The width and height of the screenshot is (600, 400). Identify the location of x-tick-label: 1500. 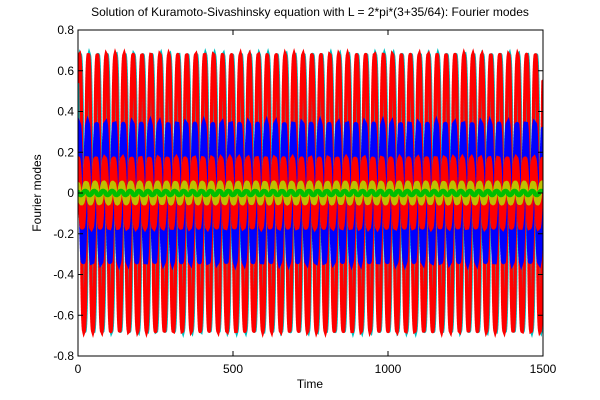
(543, 369).